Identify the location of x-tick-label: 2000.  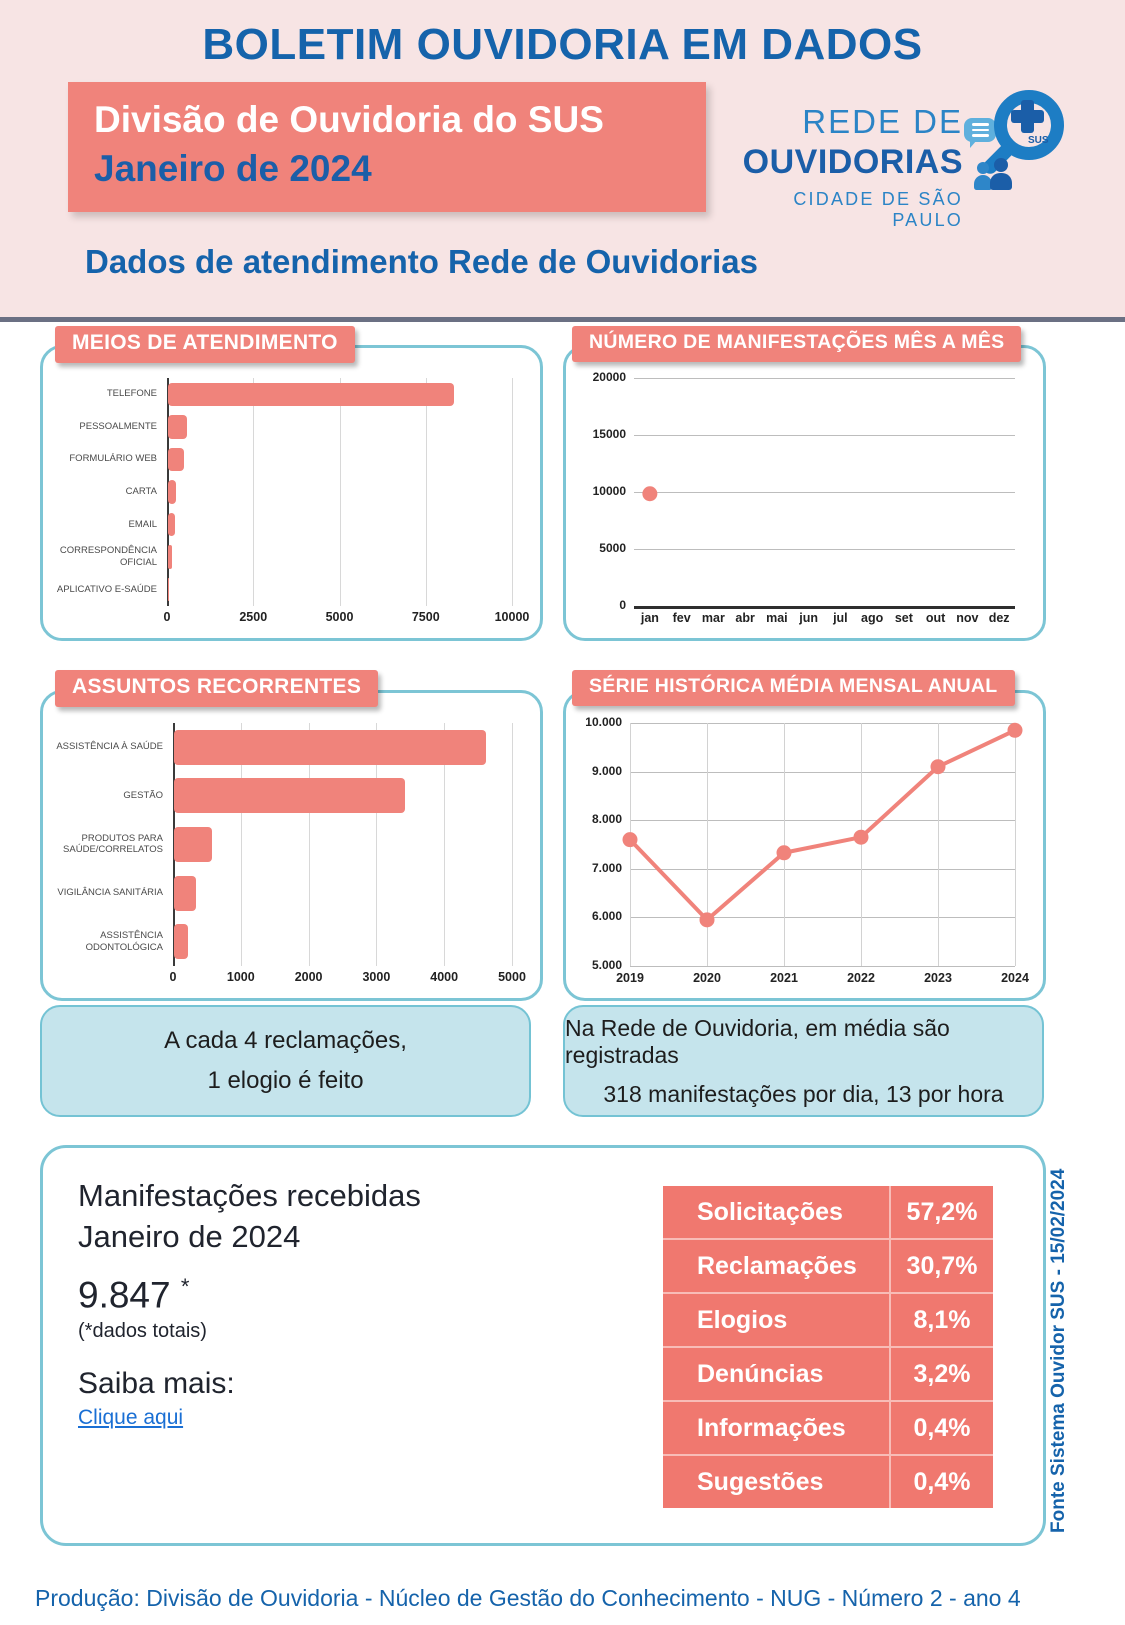
(308, 977).